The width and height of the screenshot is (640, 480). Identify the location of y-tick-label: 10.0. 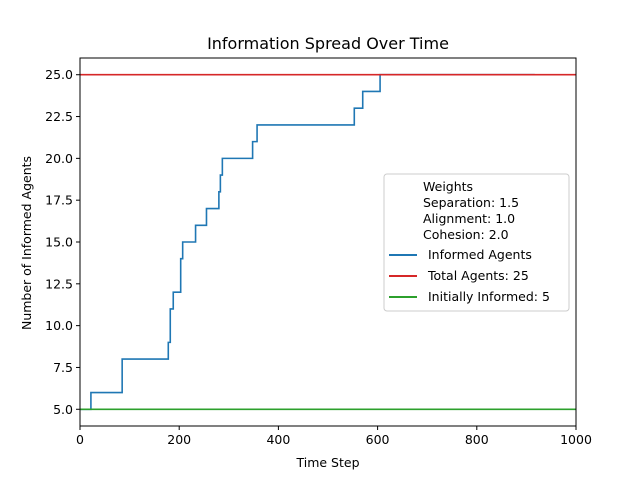
(59, 325).